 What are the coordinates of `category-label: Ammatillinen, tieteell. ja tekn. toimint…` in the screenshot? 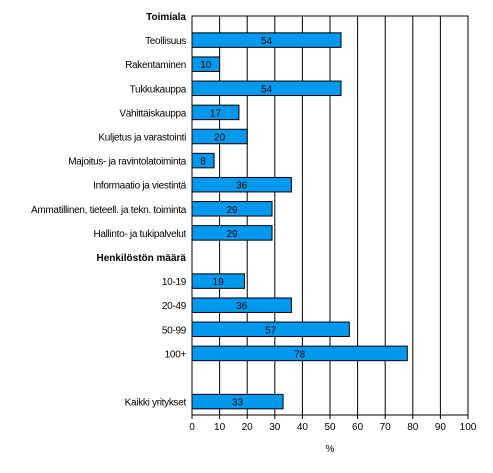 It's located at (109, 210).